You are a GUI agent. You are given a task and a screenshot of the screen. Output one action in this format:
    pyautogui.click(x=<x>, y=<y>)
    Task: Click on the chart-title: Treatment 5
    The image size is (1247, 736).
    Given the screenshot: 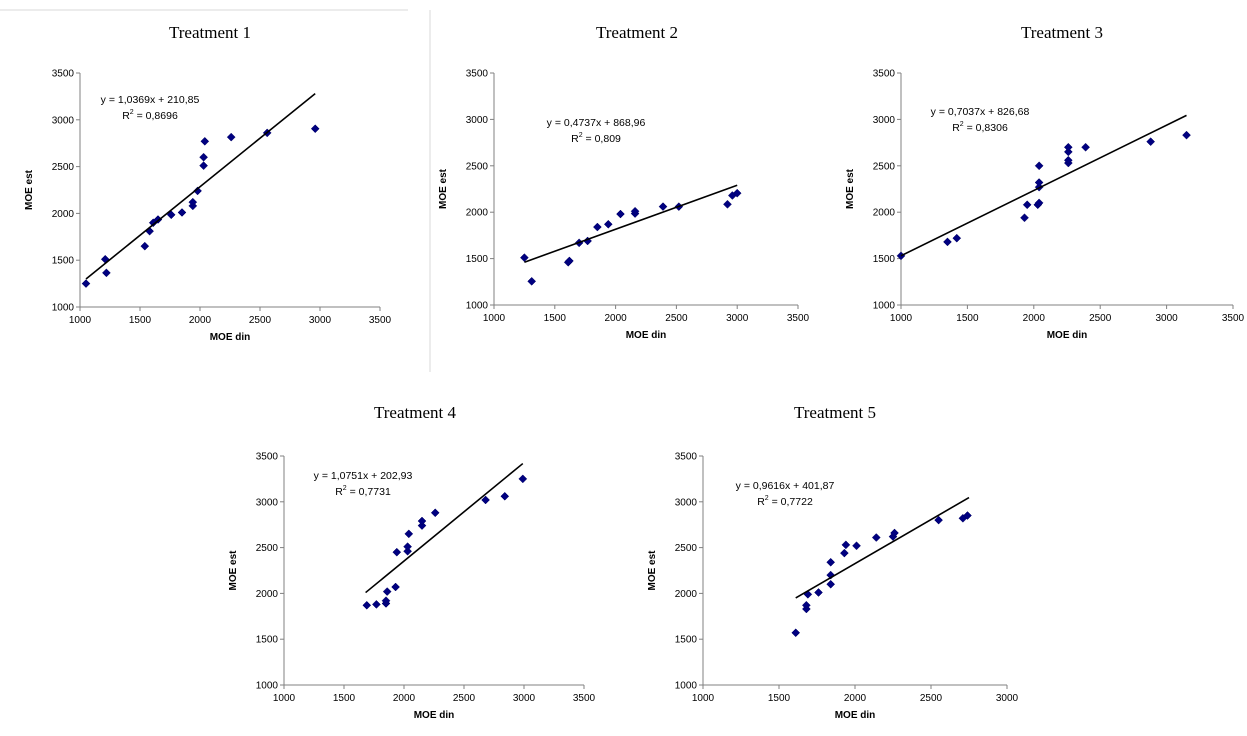 What is the action you would take?
    pyautogui.click(x=835, y=412)
    